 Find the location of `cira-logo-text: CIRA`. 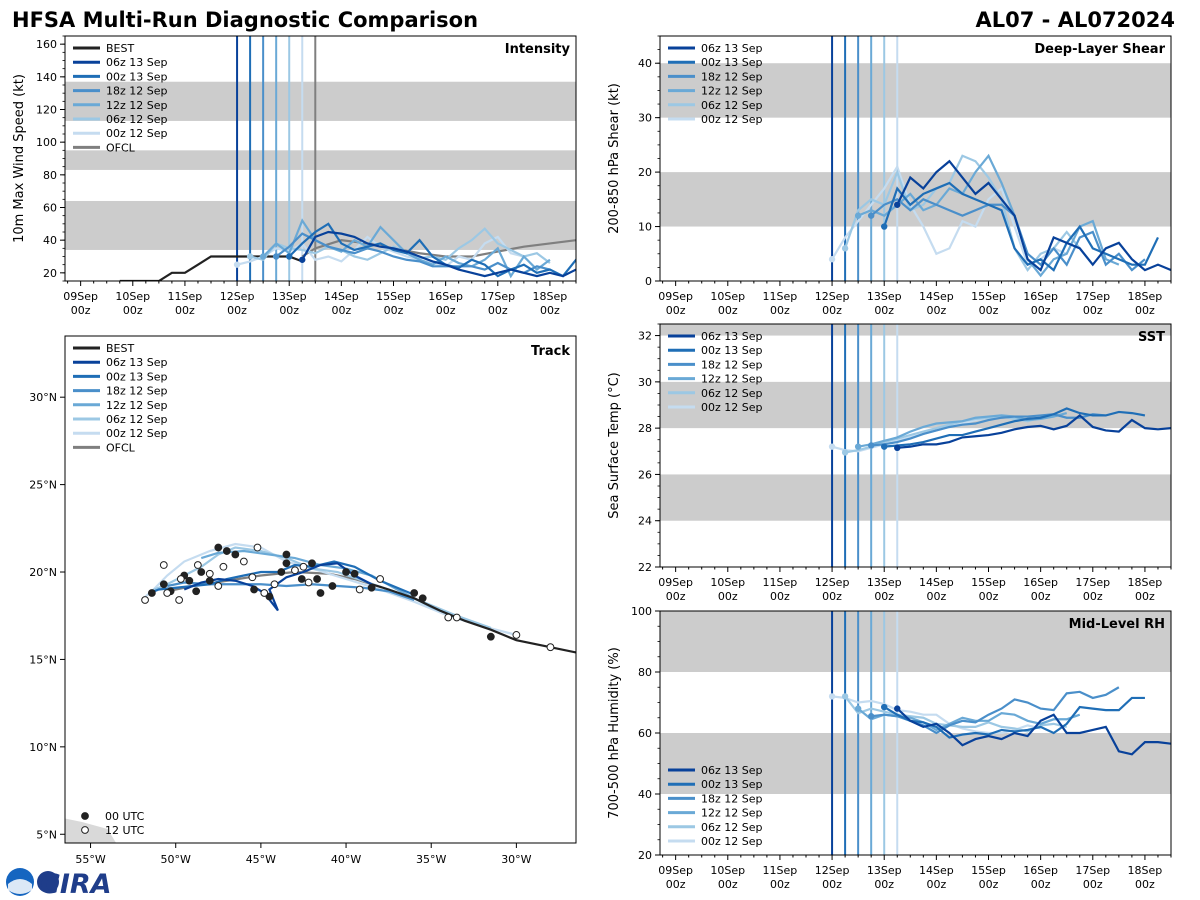

cira-logo-text: CIRA is located at coordinates (76, 884).